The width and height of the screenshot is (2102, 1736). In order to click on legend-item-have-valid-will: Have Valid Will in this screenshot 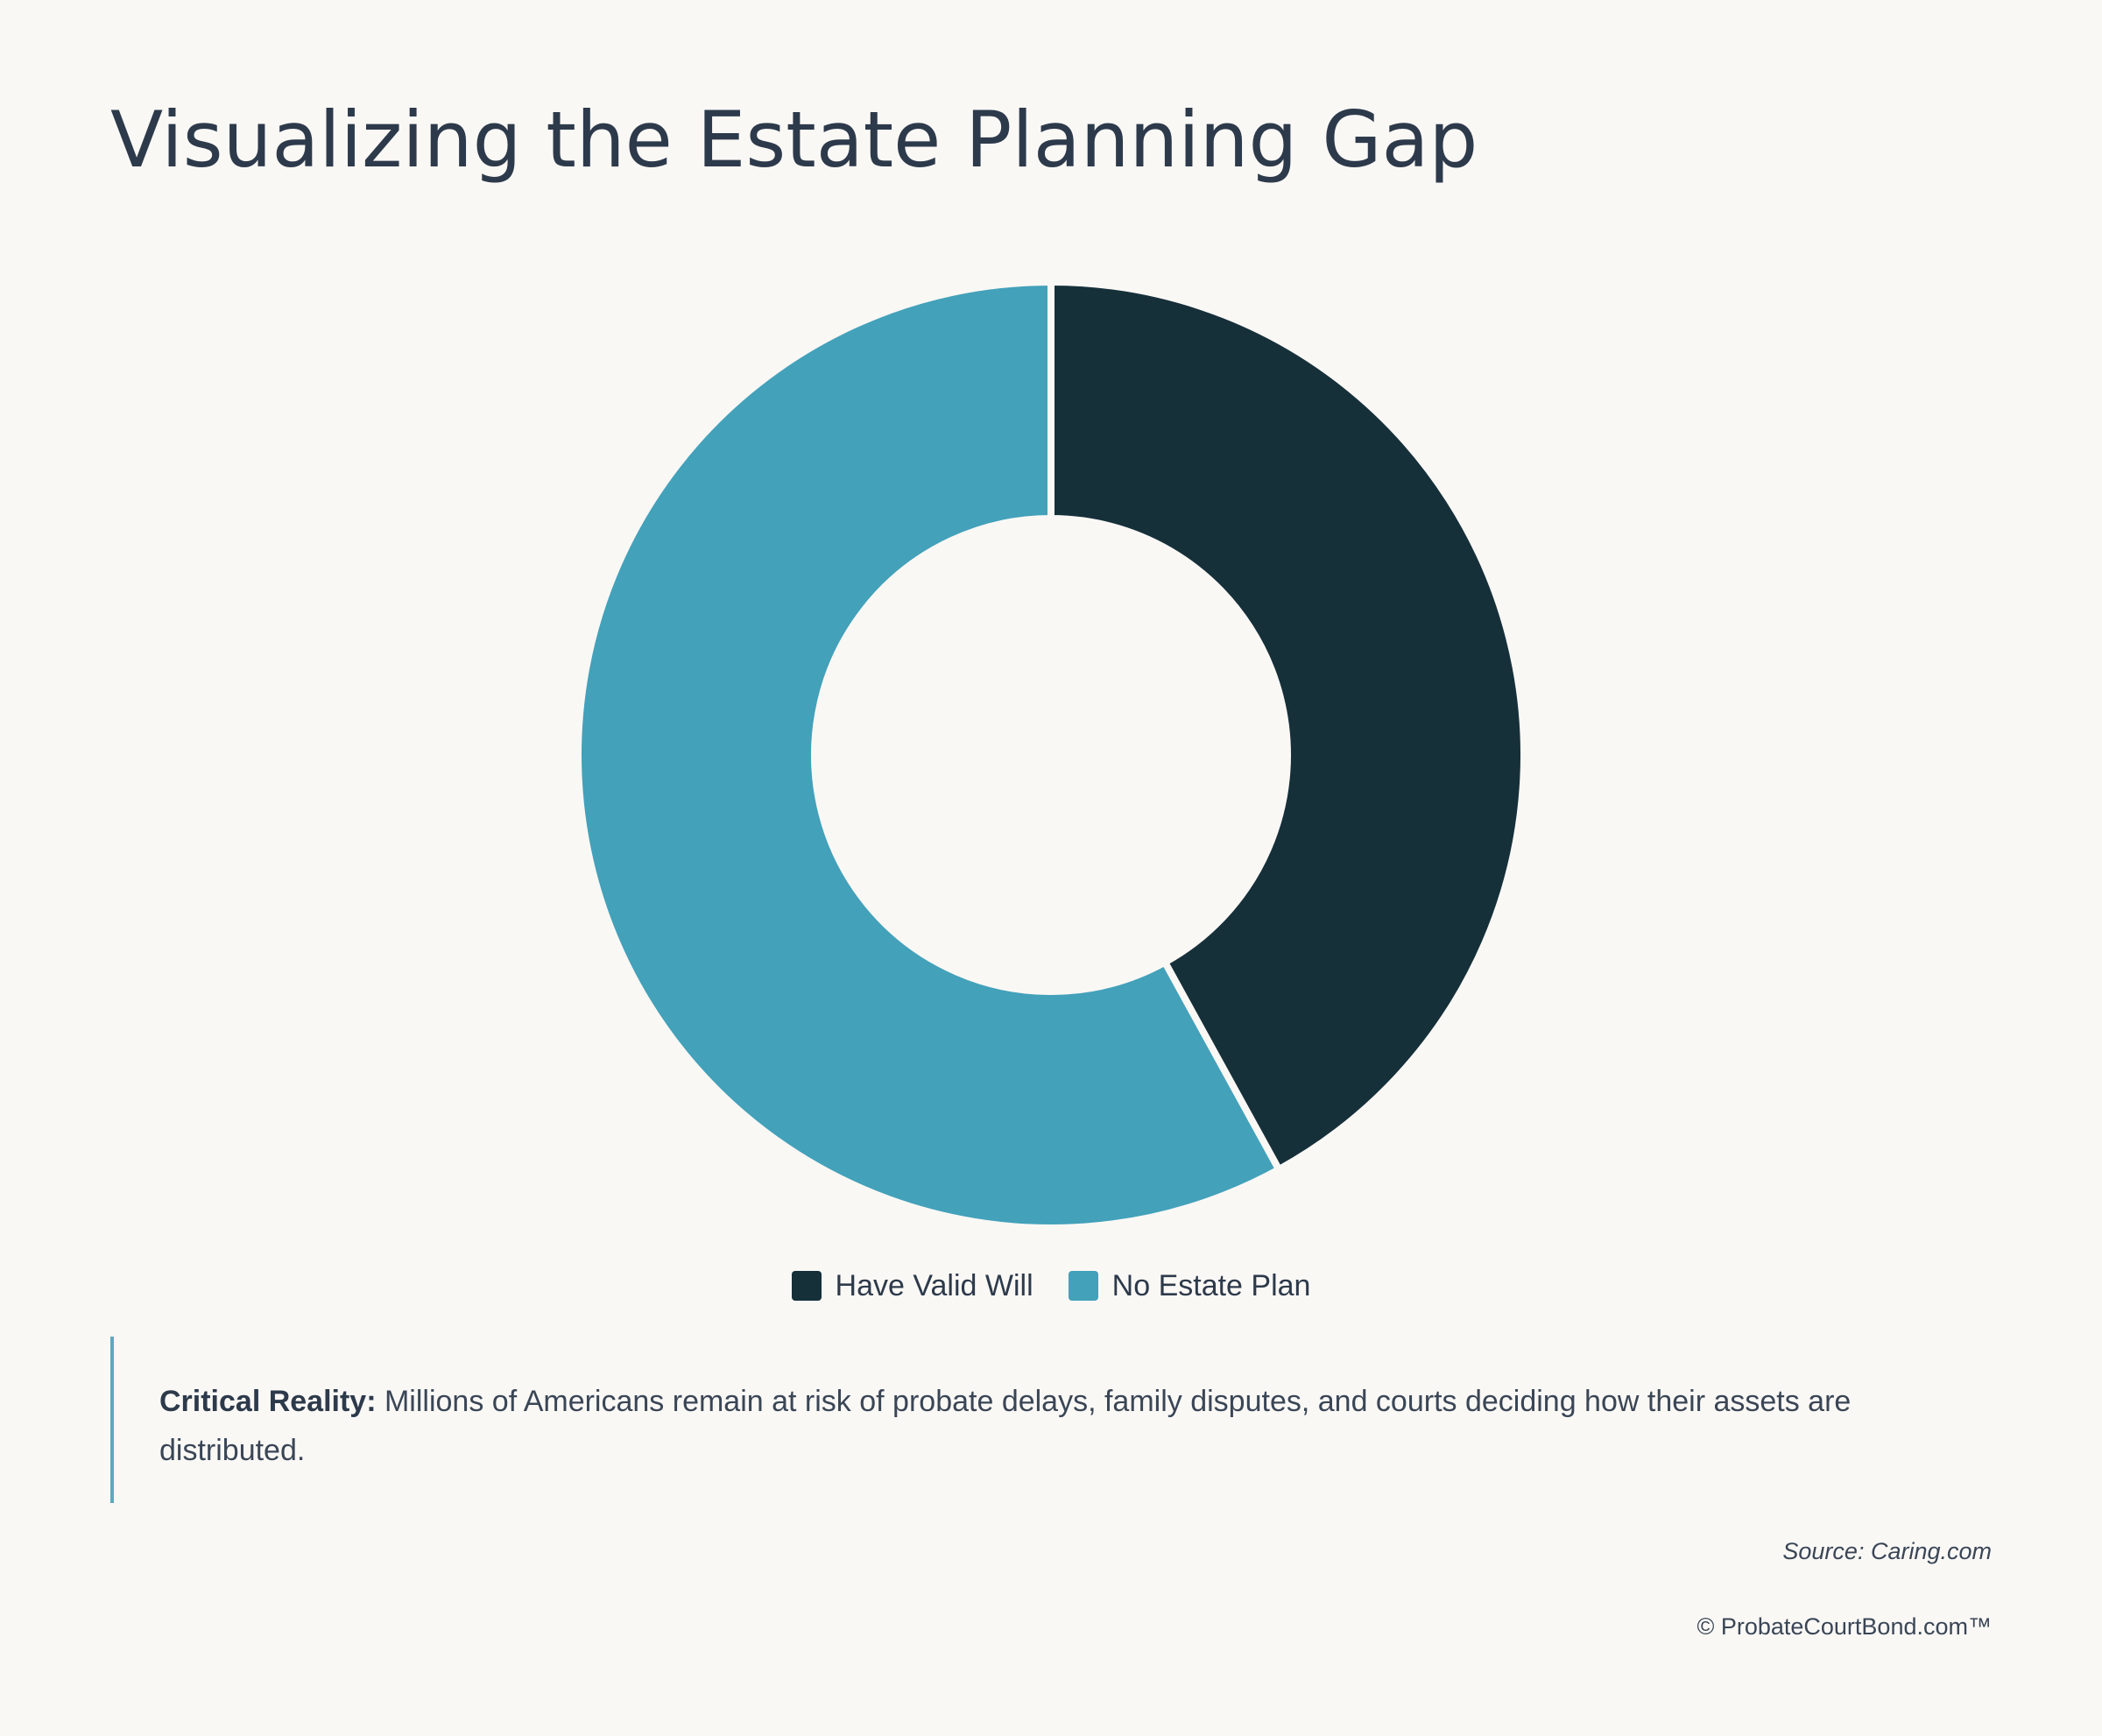, I will do `click(912, 1285)`.